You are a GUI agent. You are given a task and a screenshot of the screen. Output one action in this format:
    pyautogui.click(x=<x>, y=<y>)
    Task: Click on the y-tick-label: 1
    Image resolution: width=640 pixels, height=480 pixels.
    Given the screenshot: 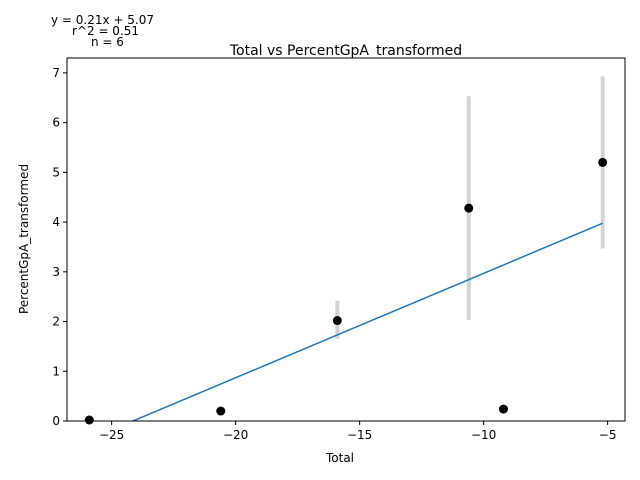 What is the action you would take?
    pyautogui.click(x=56, y=371)
    